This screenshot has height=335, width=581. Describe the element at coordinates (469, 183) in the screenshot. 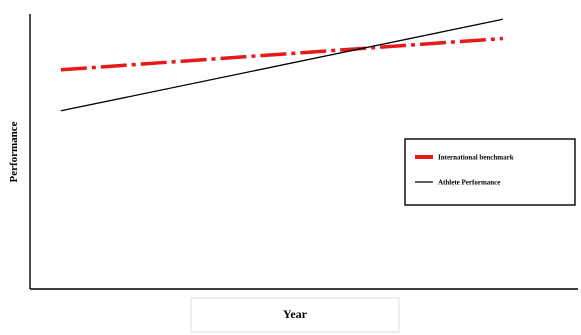

I see `legend-label-athlete-performance: Athlete Performance` at that location.